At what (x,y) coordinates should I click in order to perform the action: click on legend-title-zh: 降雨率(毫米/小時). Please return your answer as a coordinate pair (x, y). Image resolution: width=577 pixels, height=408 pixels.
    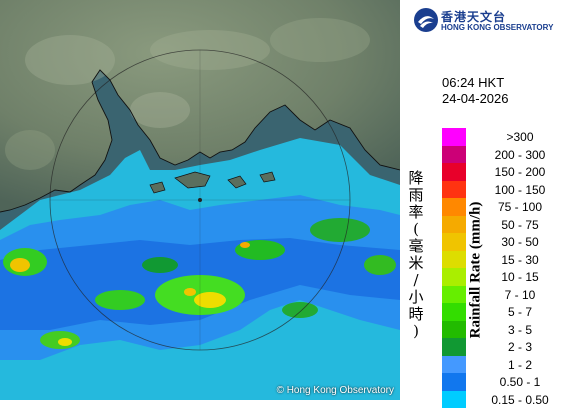
    Looking at the image, I should click on (416, 255).